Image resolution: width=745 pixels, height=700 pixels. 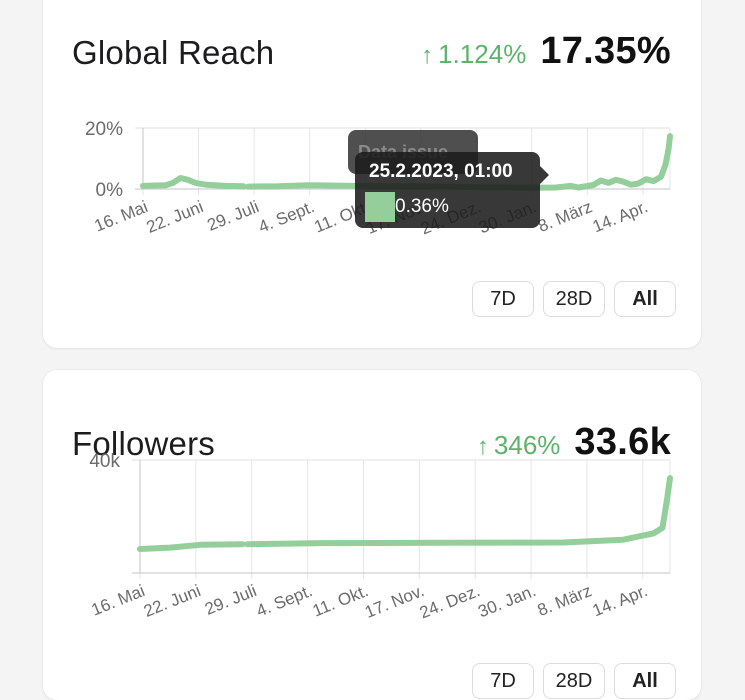 I want to click on reach-x-tick-label: 4. Sept., so click(x=286, y=217).